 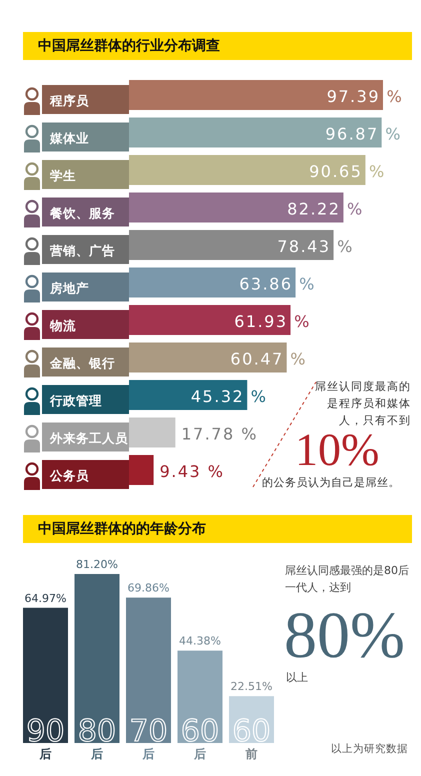 I want to click on data-label: 97.39 %, so click(x=365, y=96).